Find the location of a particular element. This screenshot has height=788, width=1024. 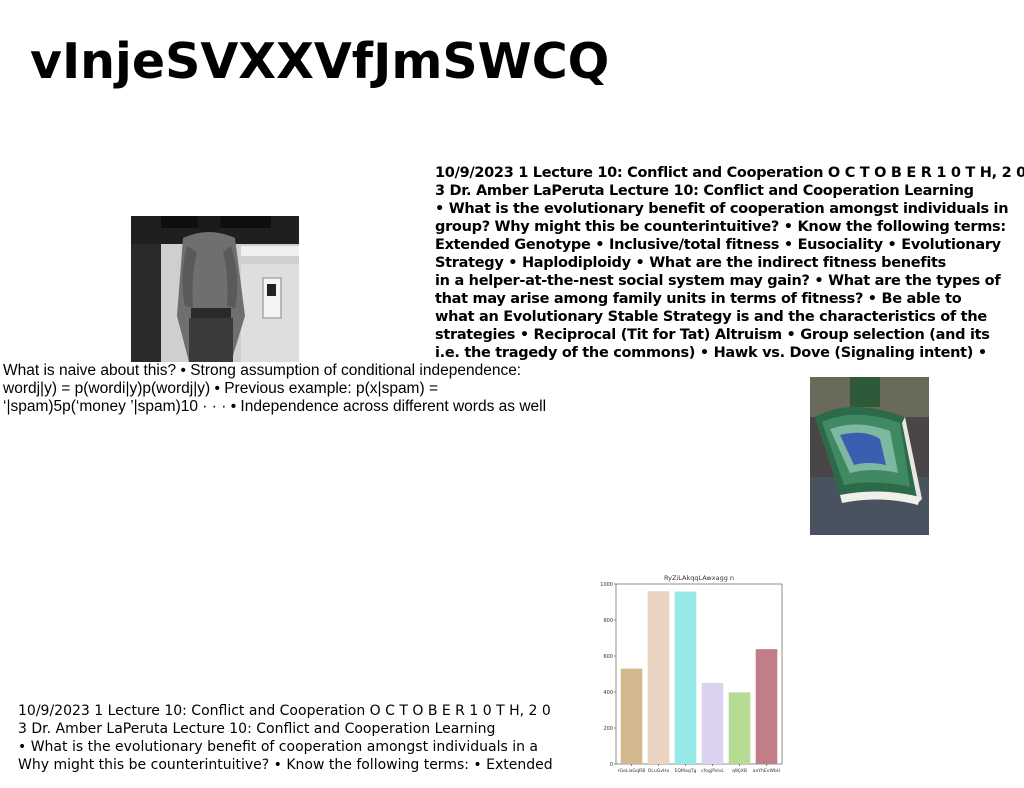

y-tick-label: 200 is located at coordinates (608, 729).